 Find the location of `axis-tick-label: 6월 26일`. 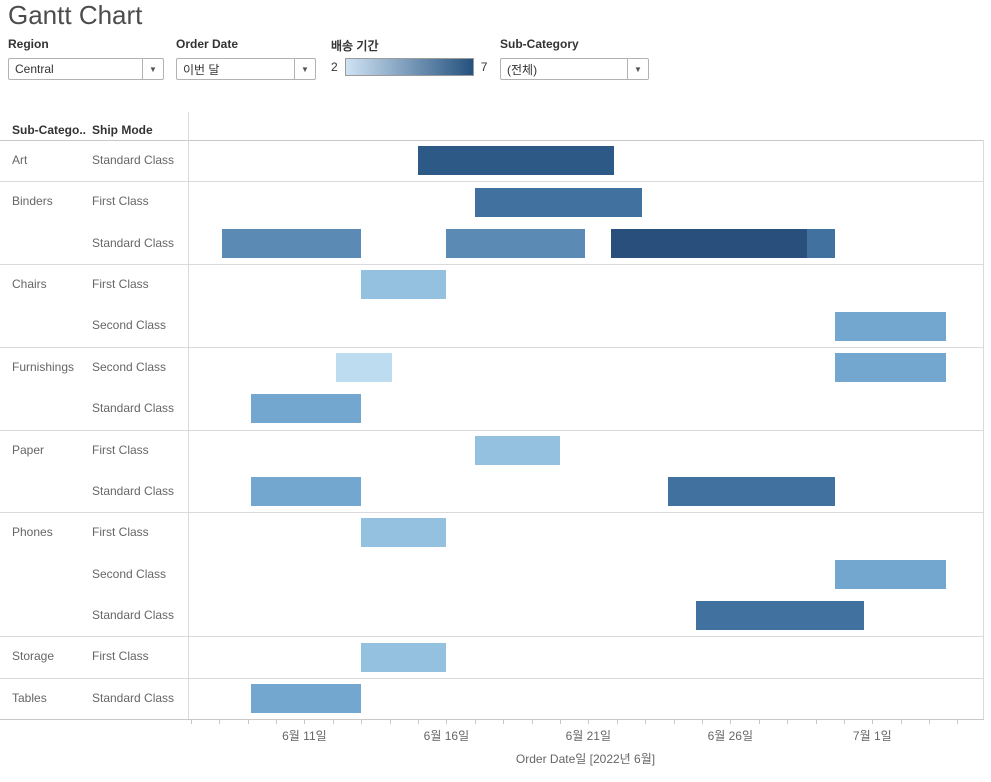

axis-tick-label: 6월 26일 is located at coordinates (730, 736).